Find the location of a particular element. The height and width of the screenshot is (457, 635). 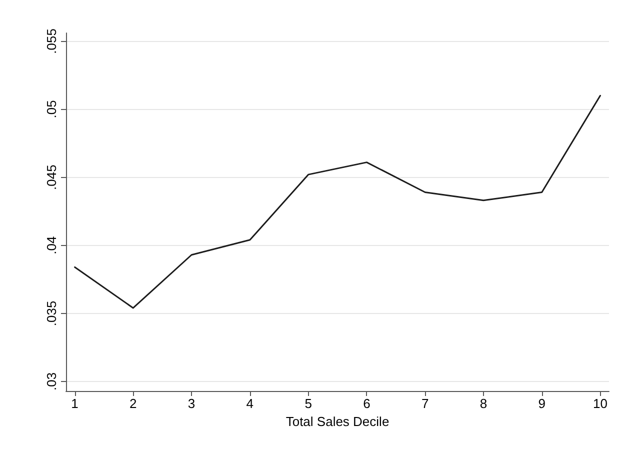

y-tick-label: .03 is located at coordinates (51, 381).